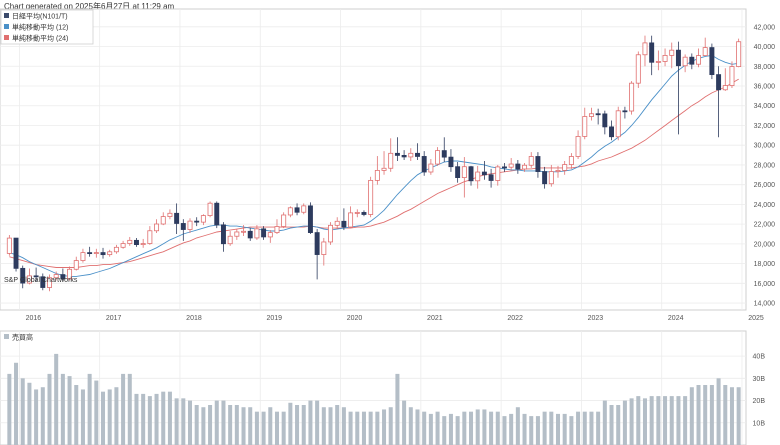 Image resolution: width=780 pixels, height=445 pixels. Describe the element at coordinates (36, 38) in the screenshot. I see `legend-item-sma24: 単純移動平均 (24)` at that location.